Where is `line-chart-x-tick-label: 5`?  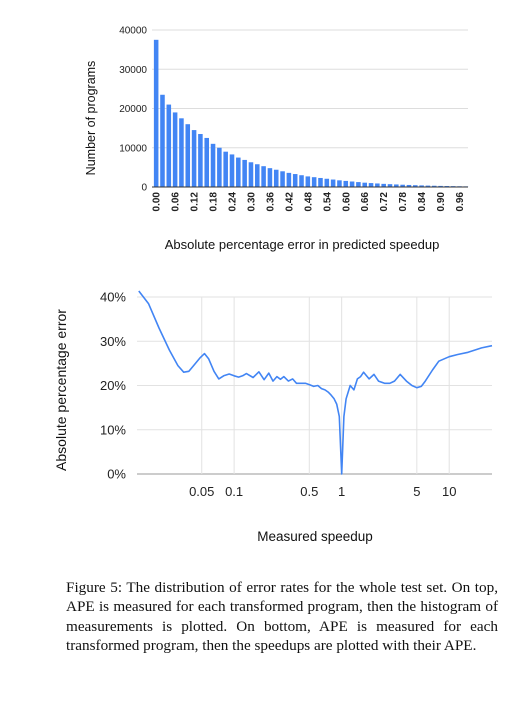
line-chart-x-tick-label: 5 is located at coordinates (416, 491).